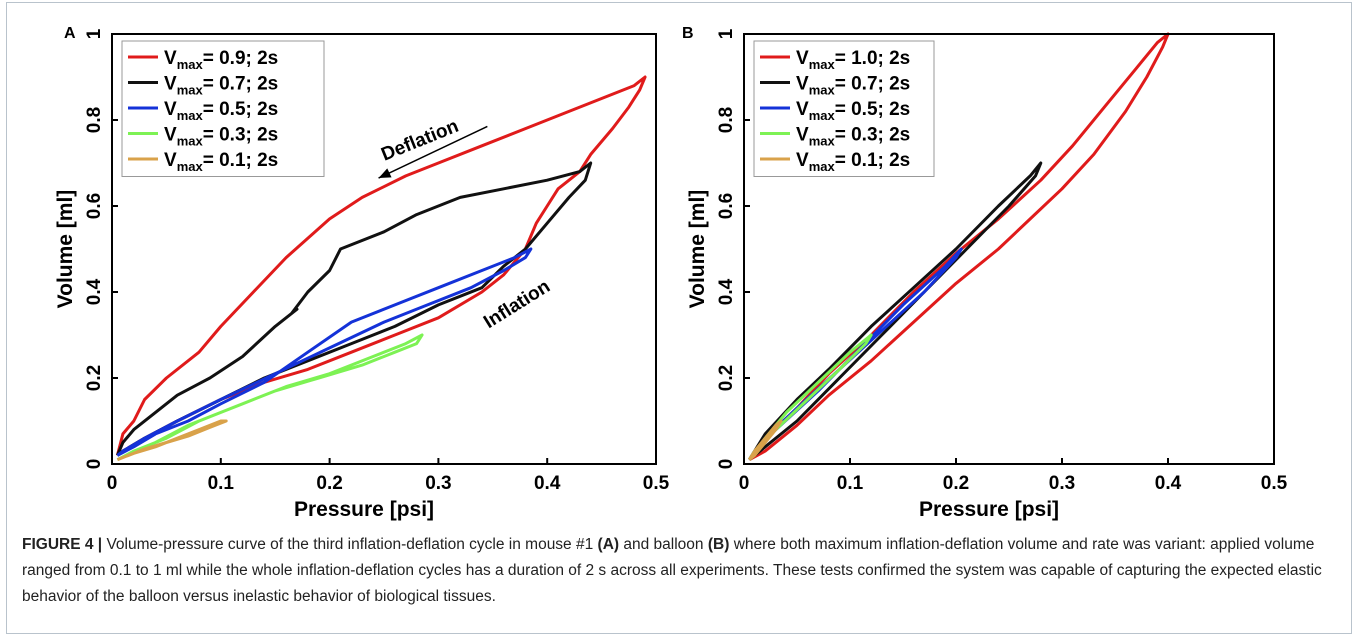 This screenshot has height=639, width=1358. Describe the element at coordinates (94, 378) in the screenshot. I see `y-tick-label-a-1: 0.2` at that location.